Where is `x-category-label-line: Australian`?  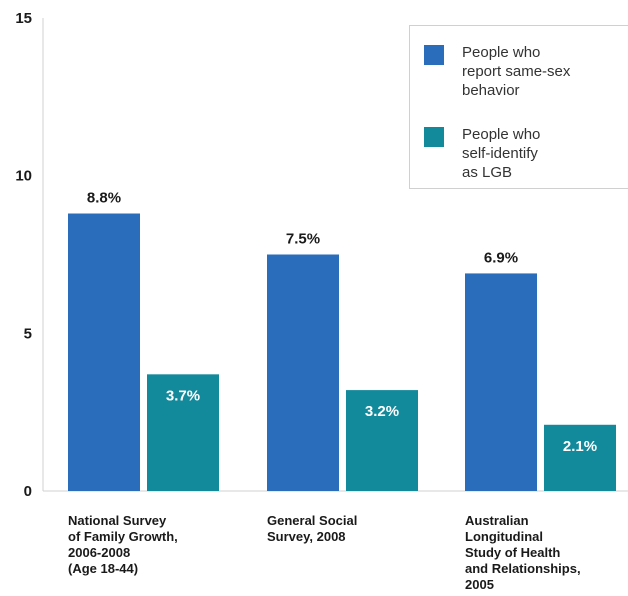 x-category-label-line: Australian is located at coordinates (497, 520).